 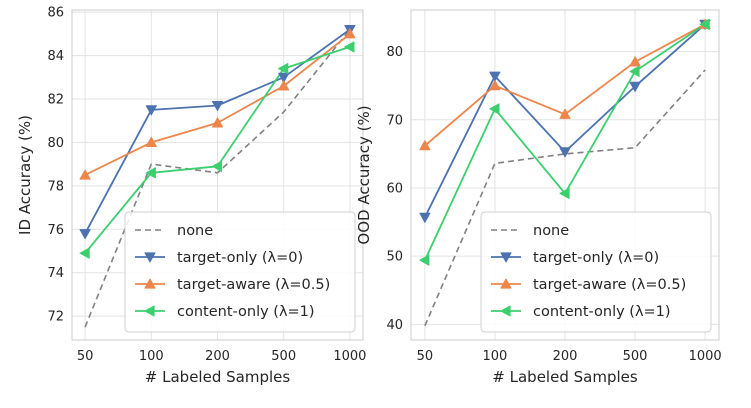 What do you see at coordinates (55, 56) in the screenshot?
I see `y-tick-label: 84` at bounding box center [55, 56].